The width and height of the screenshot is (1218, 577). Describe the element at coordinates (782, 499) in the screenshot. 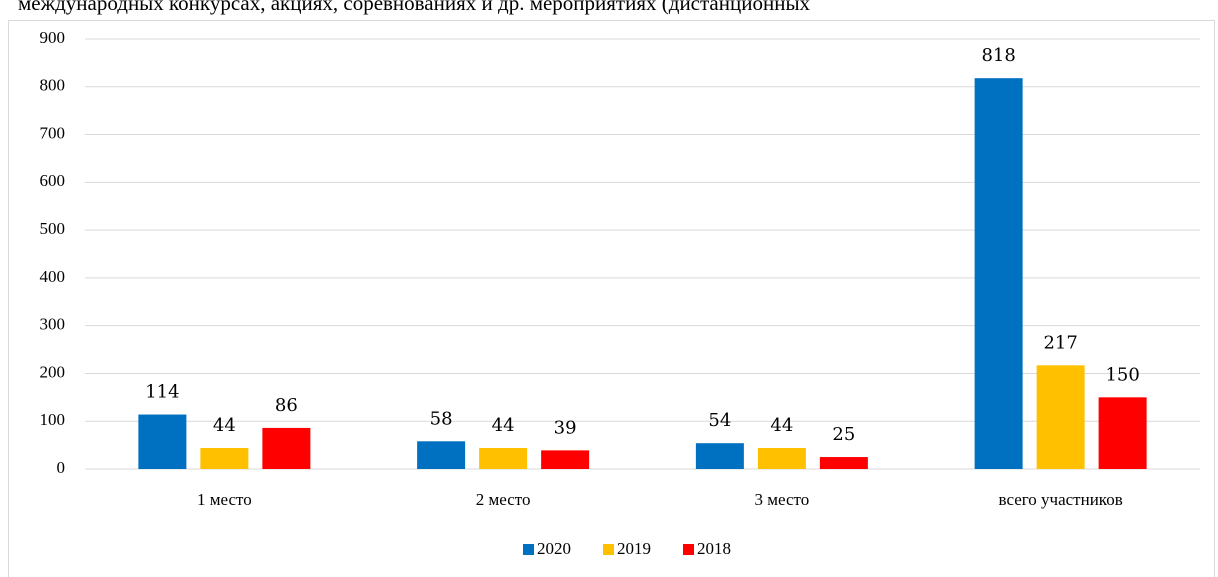

I see `x-tick-label: 3 место` at that location.